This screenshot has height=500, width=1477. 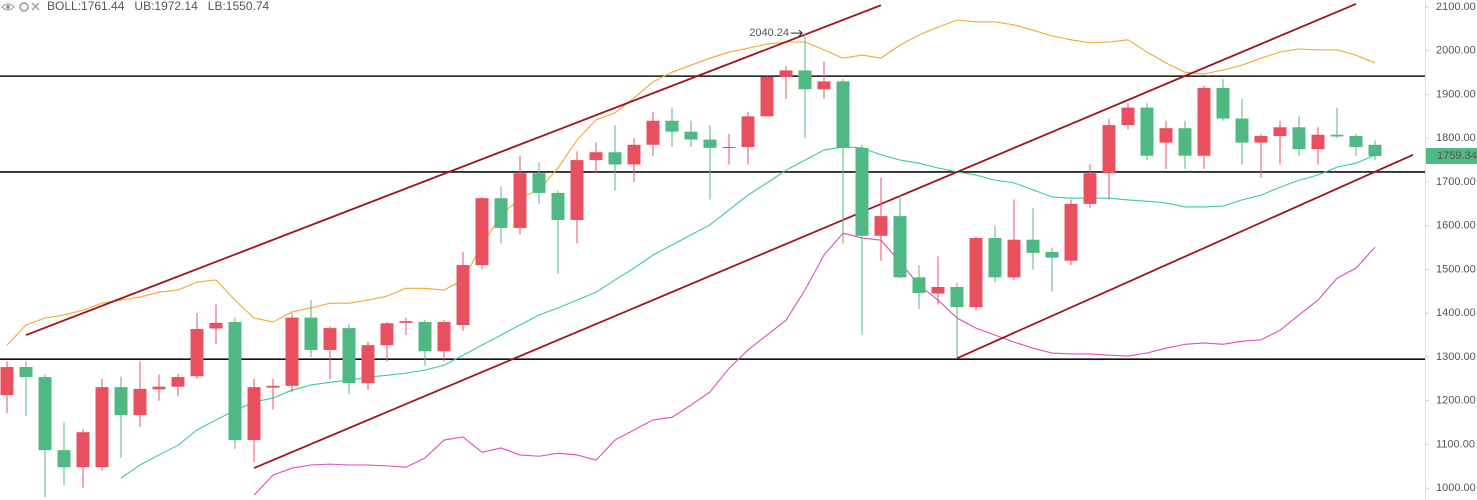 What do you see at coordinates (1457, 156) in the screenshot?
I see `last-price-label: 1759.34` at bounding box center [1457, 156].